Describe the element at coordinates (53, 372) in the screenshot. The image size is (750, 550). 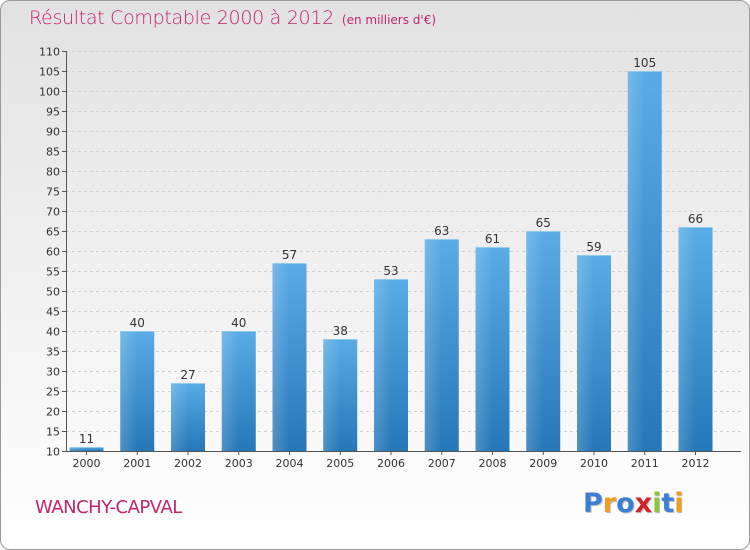
I see `y-tick-label: 30` at that location.